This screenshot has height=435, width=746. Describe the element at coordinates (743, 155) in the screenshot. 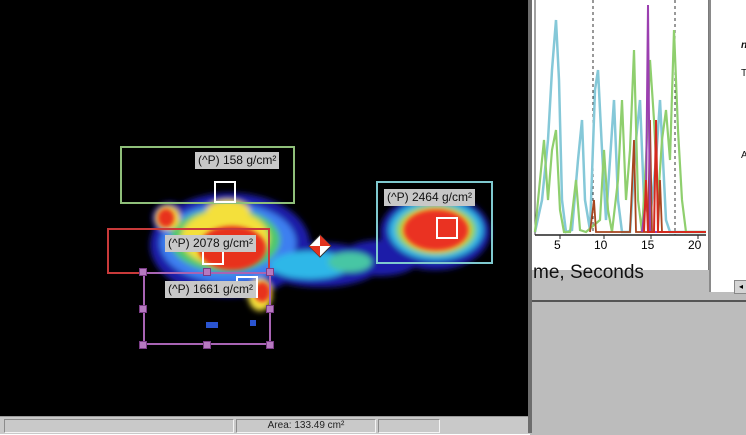

I see `side-pane-glyph: A` at that location.